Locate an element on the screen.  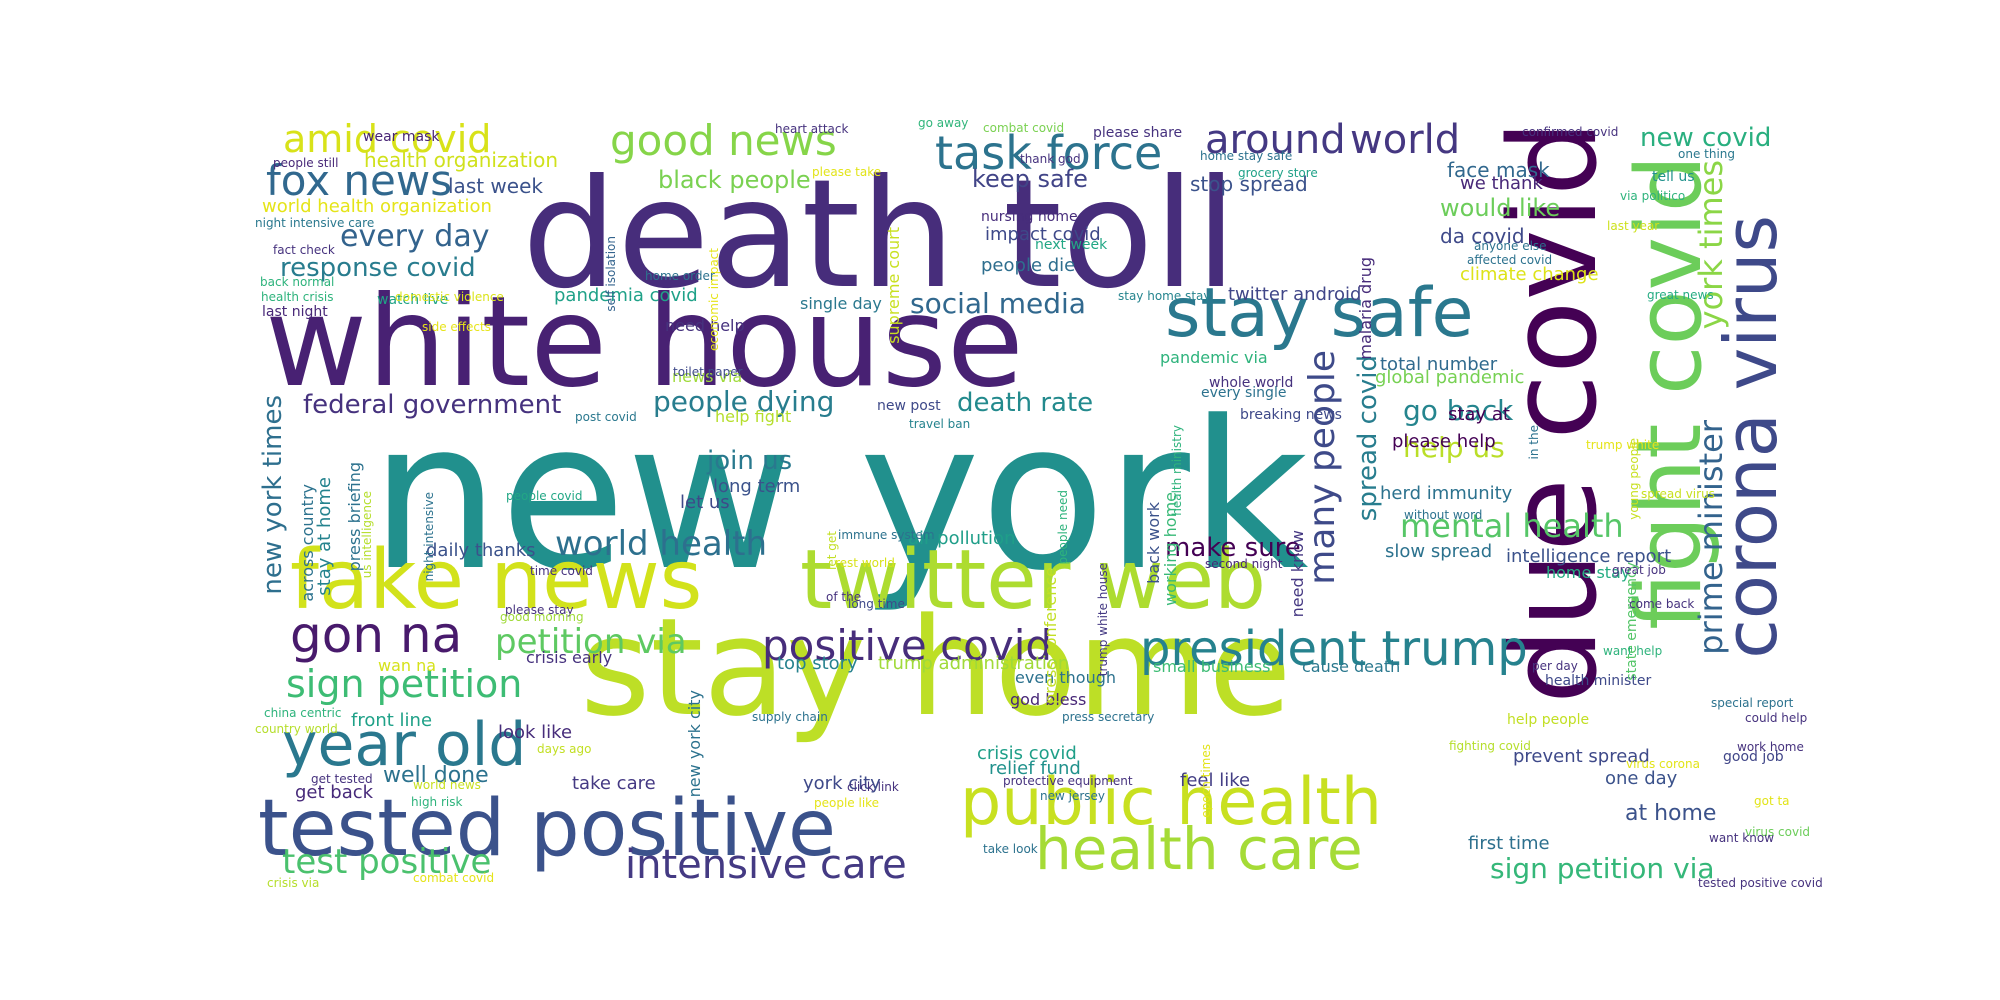
word-cloud-term: immune system is located at coordinates (886, 535).